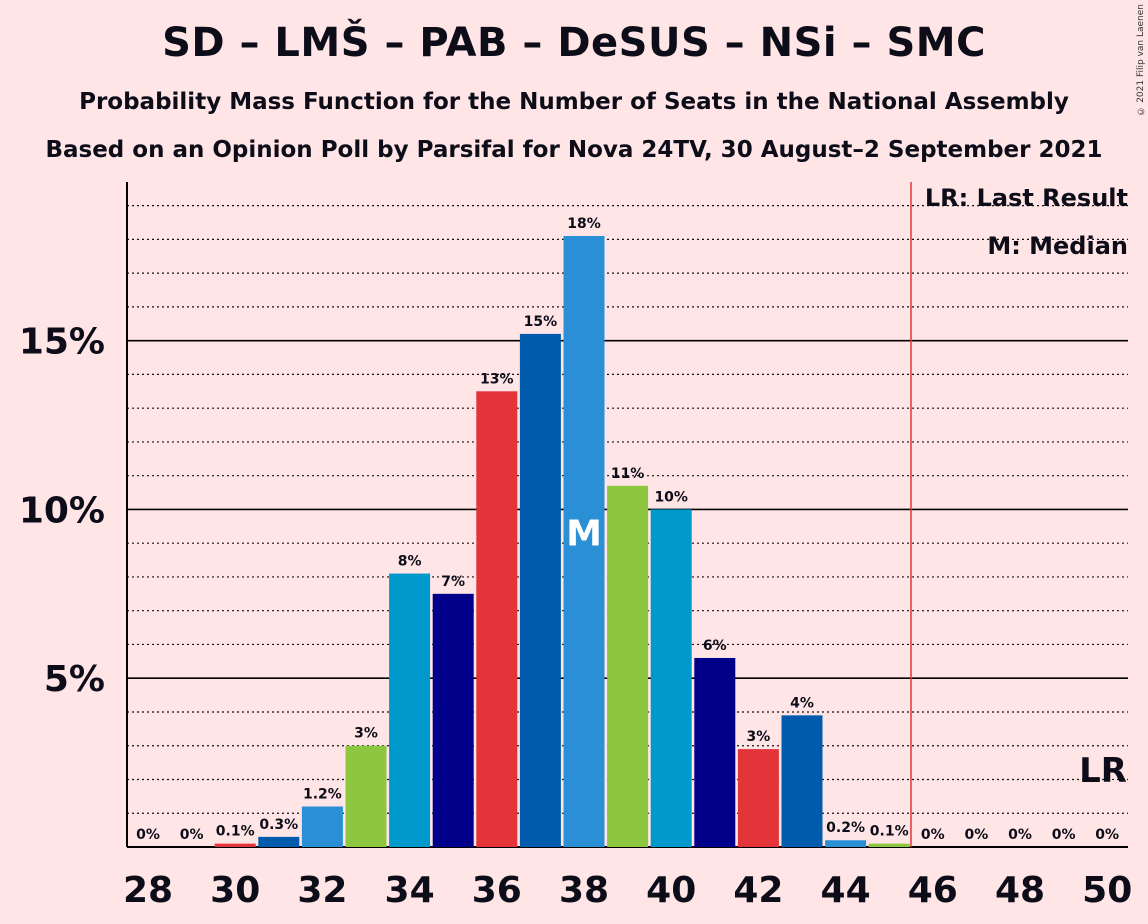  I want to click on x-tick-label: 32, so click(322, 890).